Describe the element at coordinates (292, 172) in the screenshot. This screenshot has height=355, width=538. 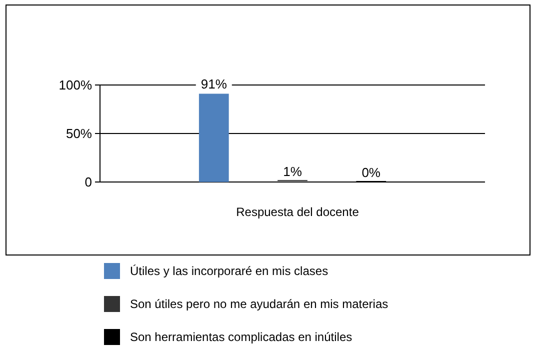
I see `data-label: 1%` at that location.